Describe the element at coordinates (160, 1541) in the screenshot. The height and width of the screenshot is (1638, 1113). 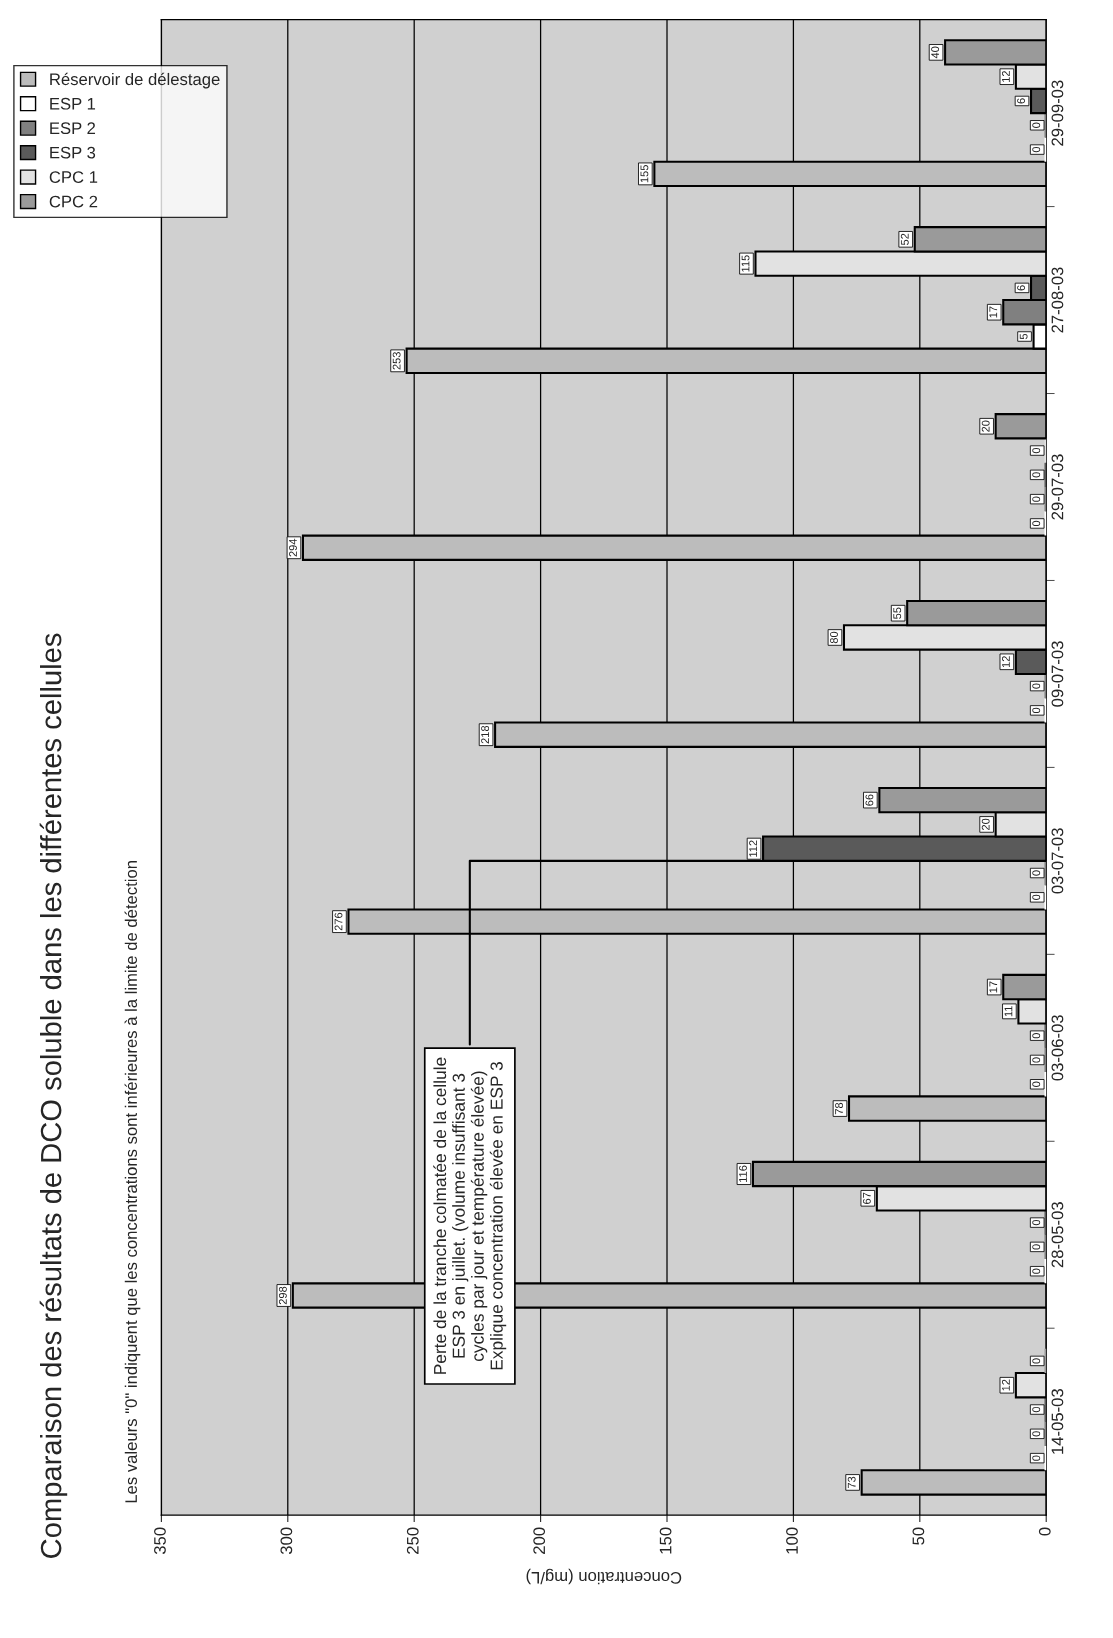
I see `x-tick-label: 350` at that location.